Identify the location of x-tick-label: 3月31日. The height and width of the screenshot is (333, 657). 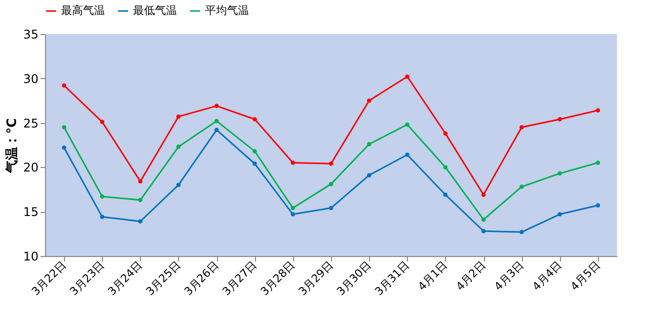
(392, 278).